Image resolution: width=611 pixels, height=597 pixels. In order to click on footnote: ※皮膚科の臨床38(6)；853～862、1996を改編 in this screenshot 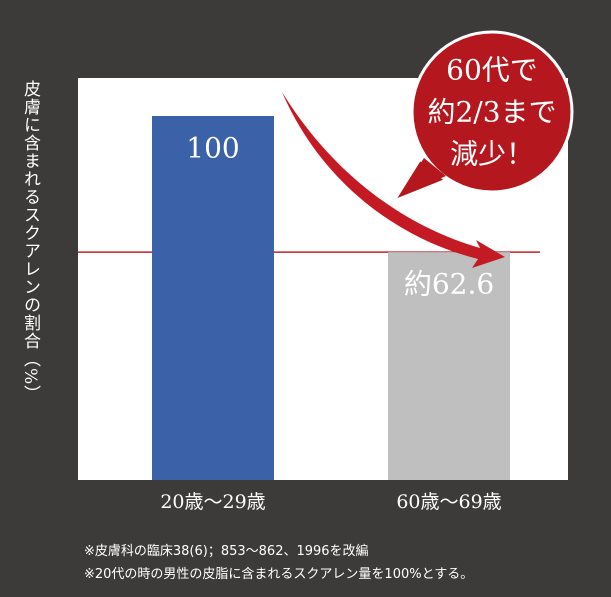, I will do `click(226, 551)`.